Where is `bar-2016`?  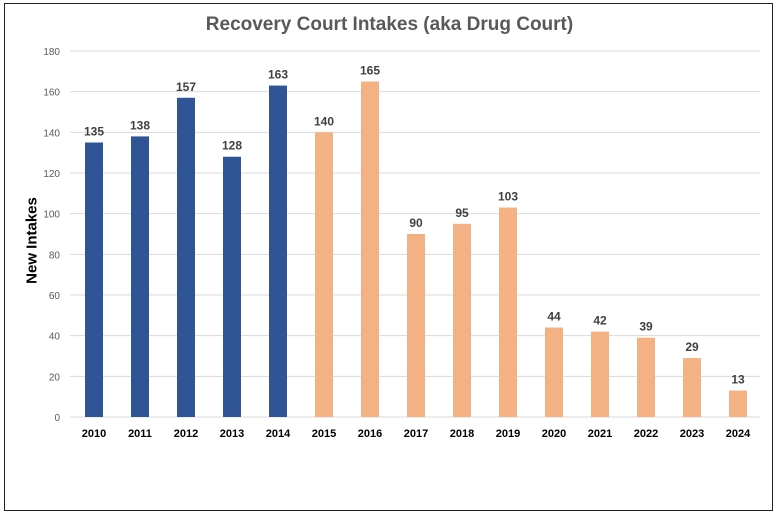 bar-2016 is located at coordinates (370, 249).